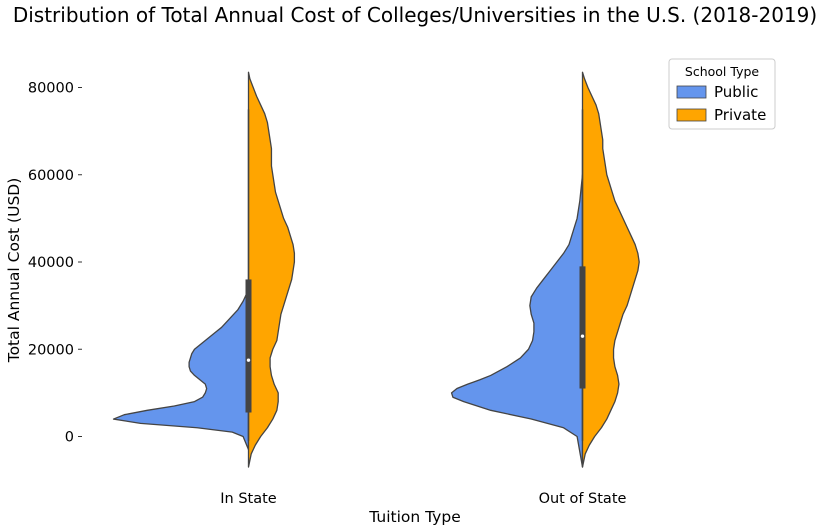 This screenshot has width=825, height=531. Describe the element at coordinates (736, 92) in the screenshot. I see `legend-label-public: Public` at that location.